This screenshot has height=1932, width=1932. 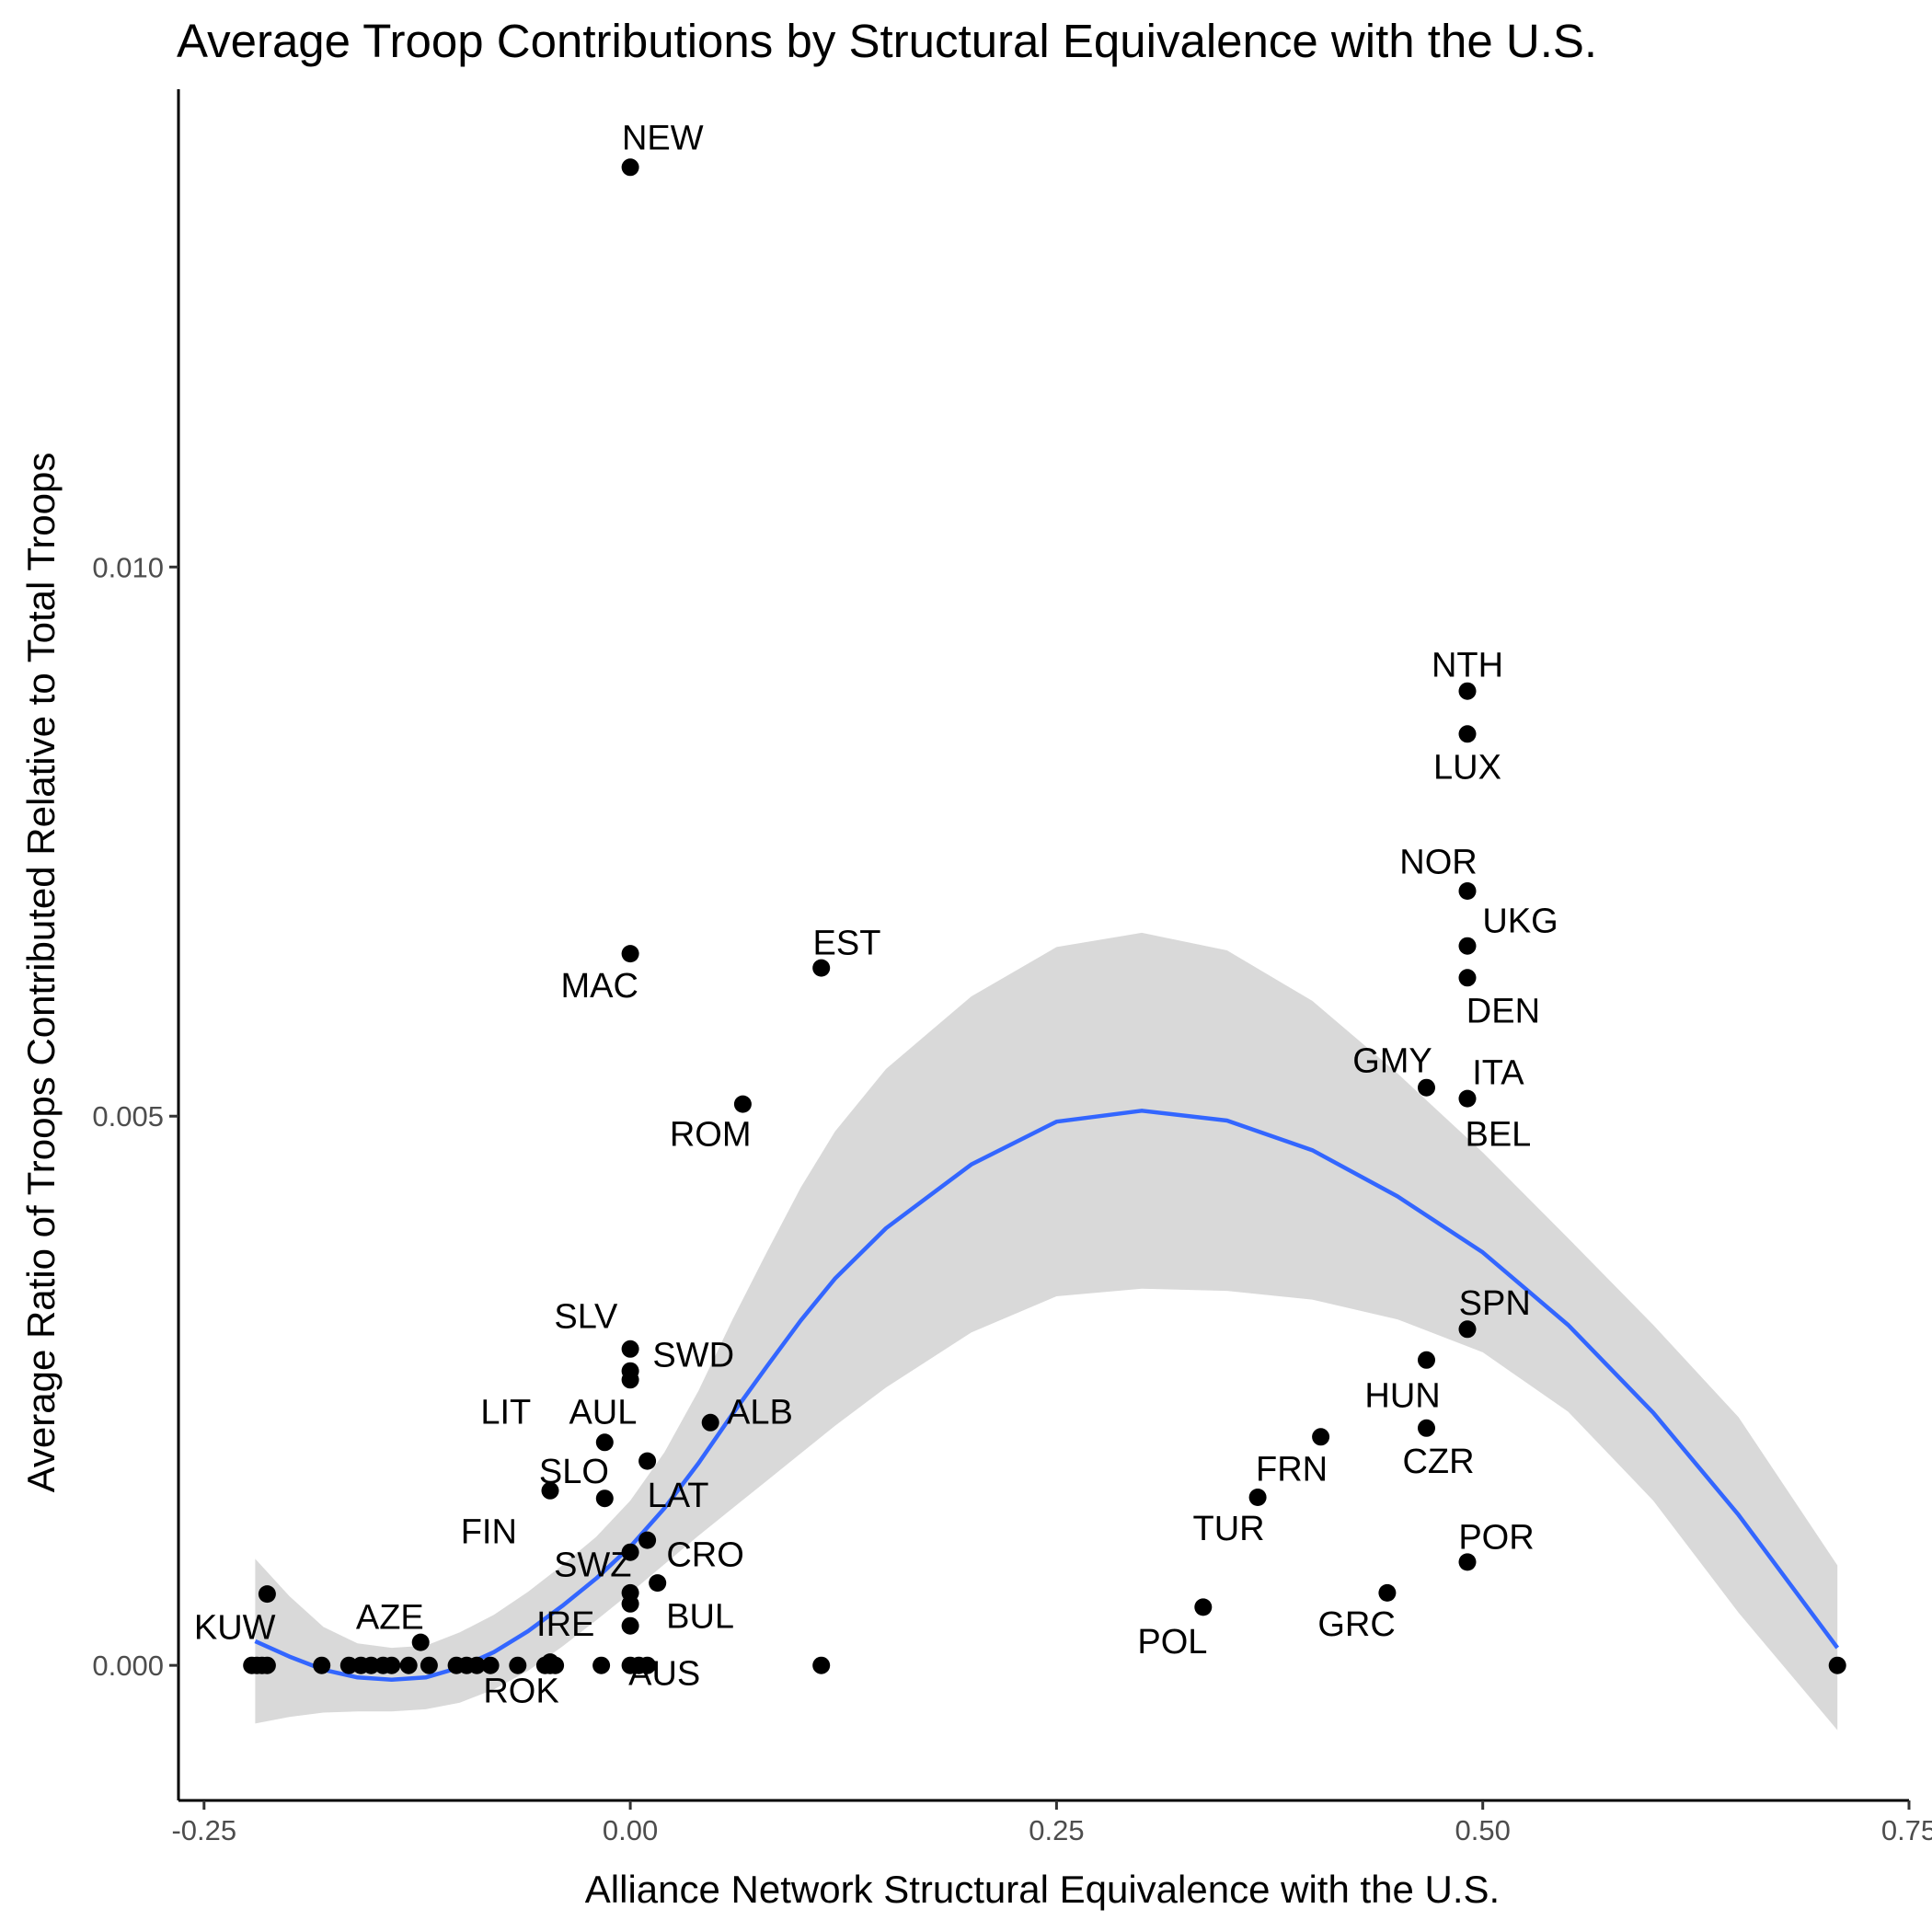 I want to click on point-label: SWZ, so click(x=592, y=1565).